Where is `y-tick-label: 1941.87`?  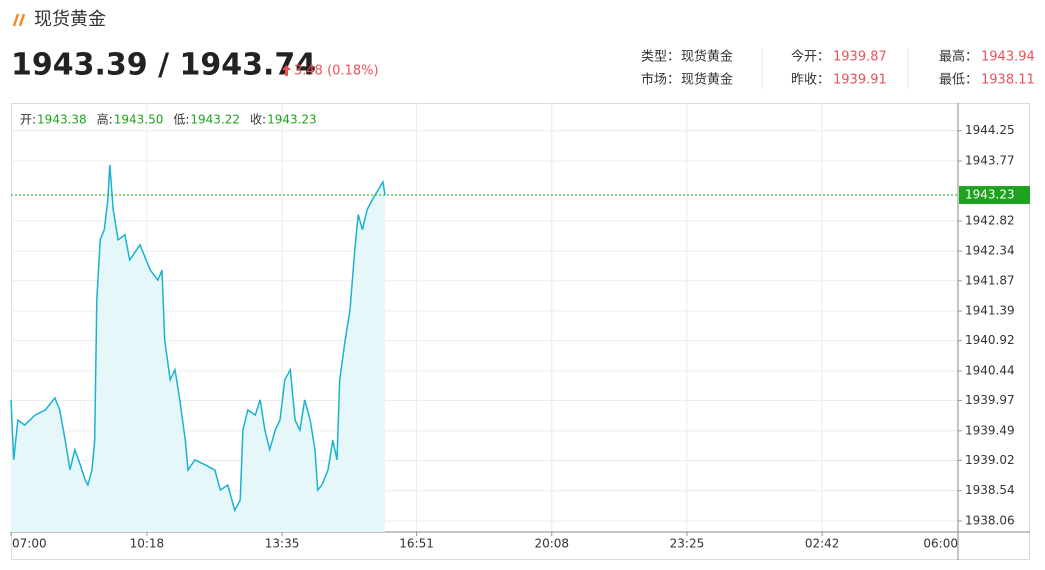 y-tick-label: 1941.87 is located at coordinates (990, 280).